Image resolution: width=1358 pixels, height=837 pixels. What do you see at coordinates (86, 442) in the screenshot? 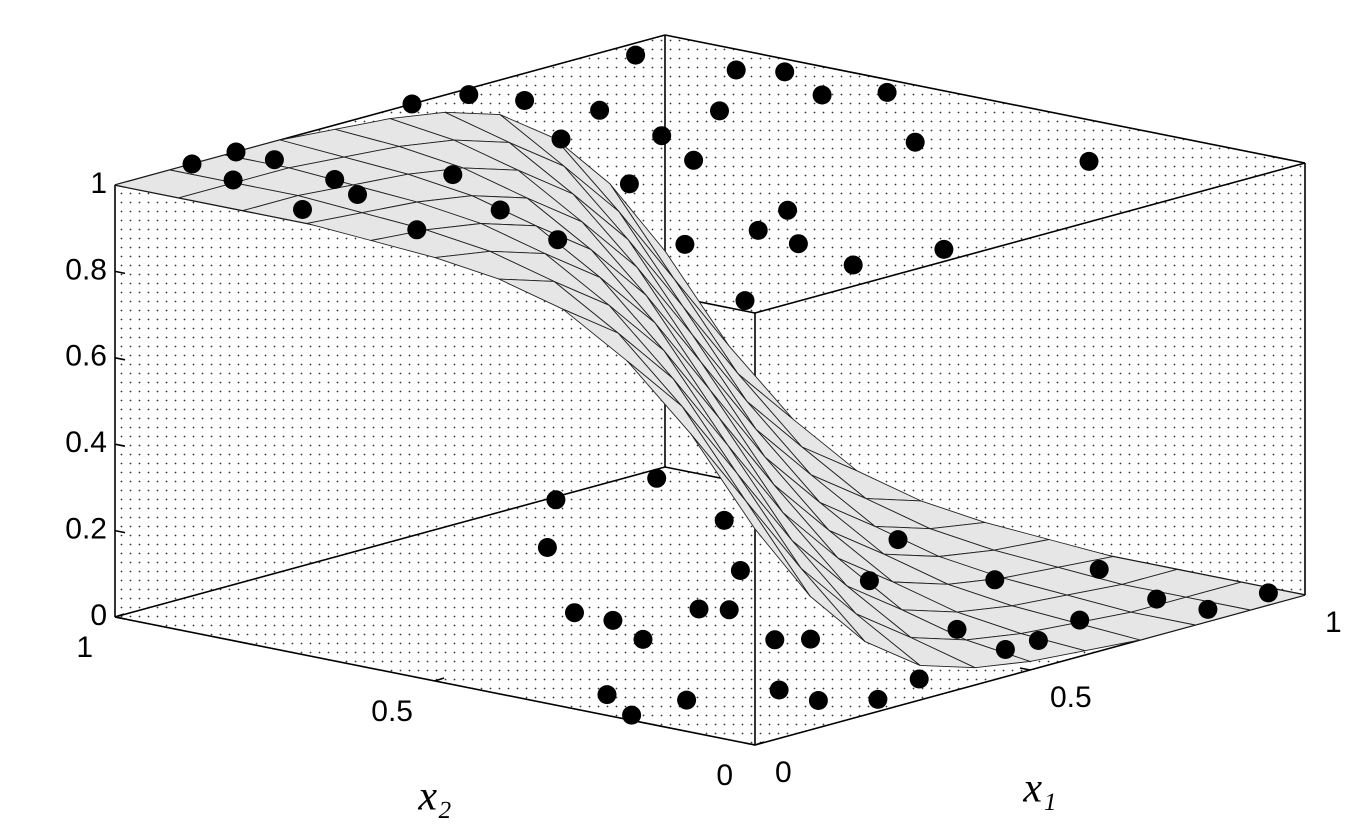
I see `z-tick-label: 0.4` at bounding box center [86, 442].